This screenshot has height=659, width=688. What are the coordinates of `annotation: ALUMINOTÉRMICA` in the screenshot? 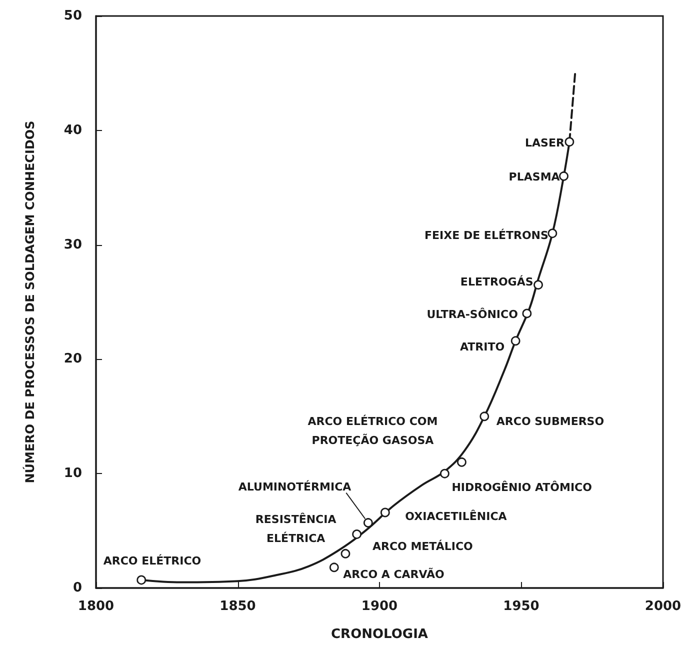 It's located at (295, 486).